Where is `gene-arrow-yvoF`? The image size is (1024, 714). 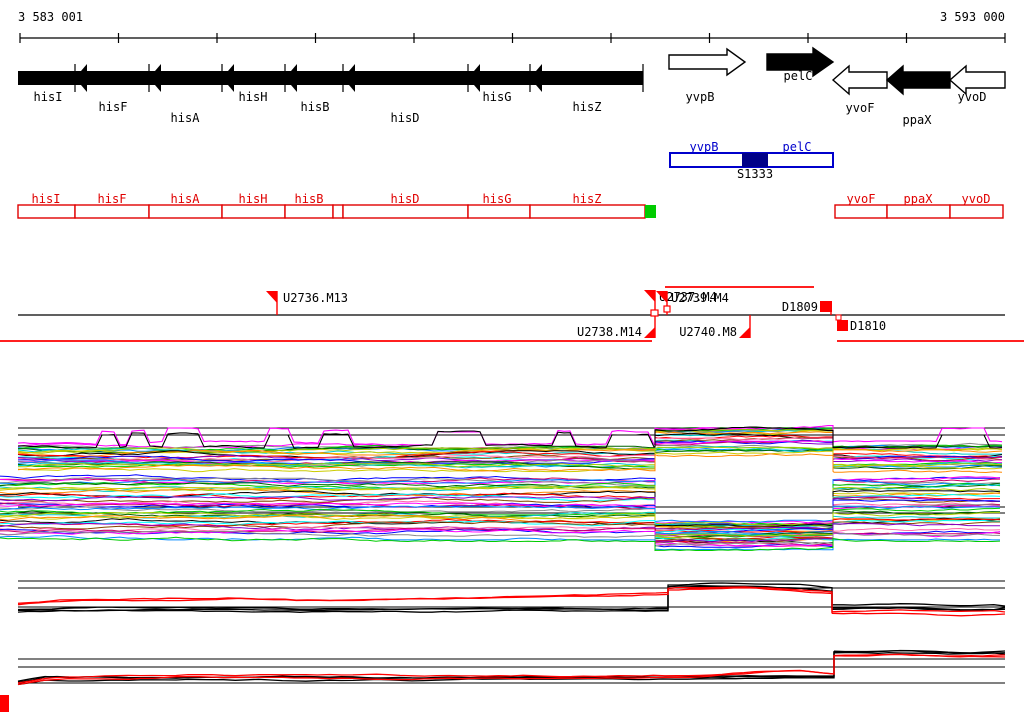
gene-arrow-yvoF is located at coordinates (859, 80).